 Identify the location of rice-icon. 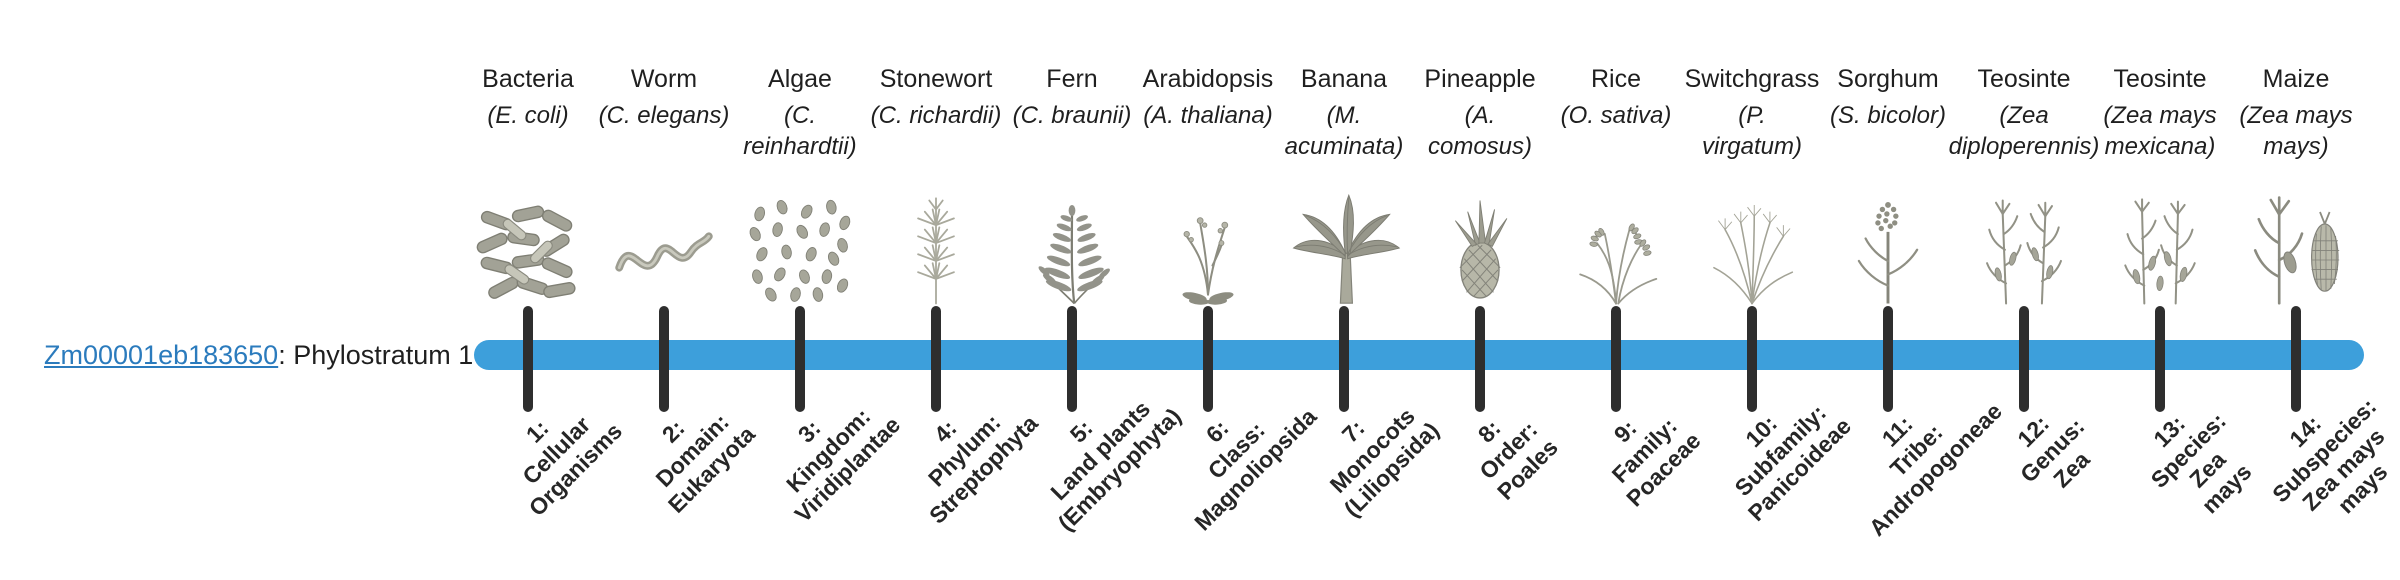
(1616, 238).